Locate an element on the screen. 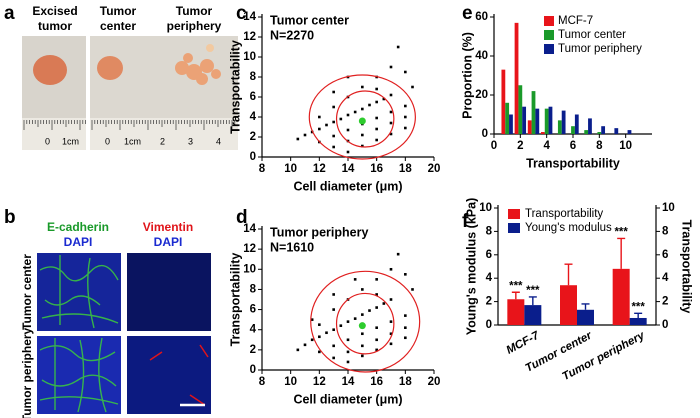  vimentin-stain is located at coordinates (179, 375).